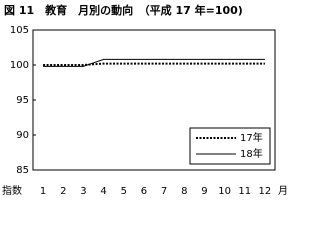 The width and height of the screenshot is (320, 240). Describe the element at coordinates (251, 153) in the screenshot. I see `legend-label: 18年` at that location.